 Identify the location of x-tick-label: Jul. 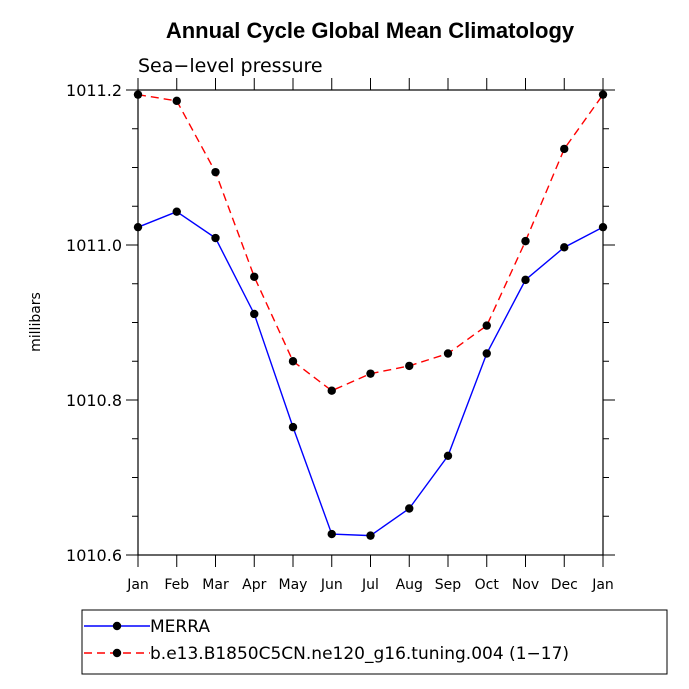
(370, 585).